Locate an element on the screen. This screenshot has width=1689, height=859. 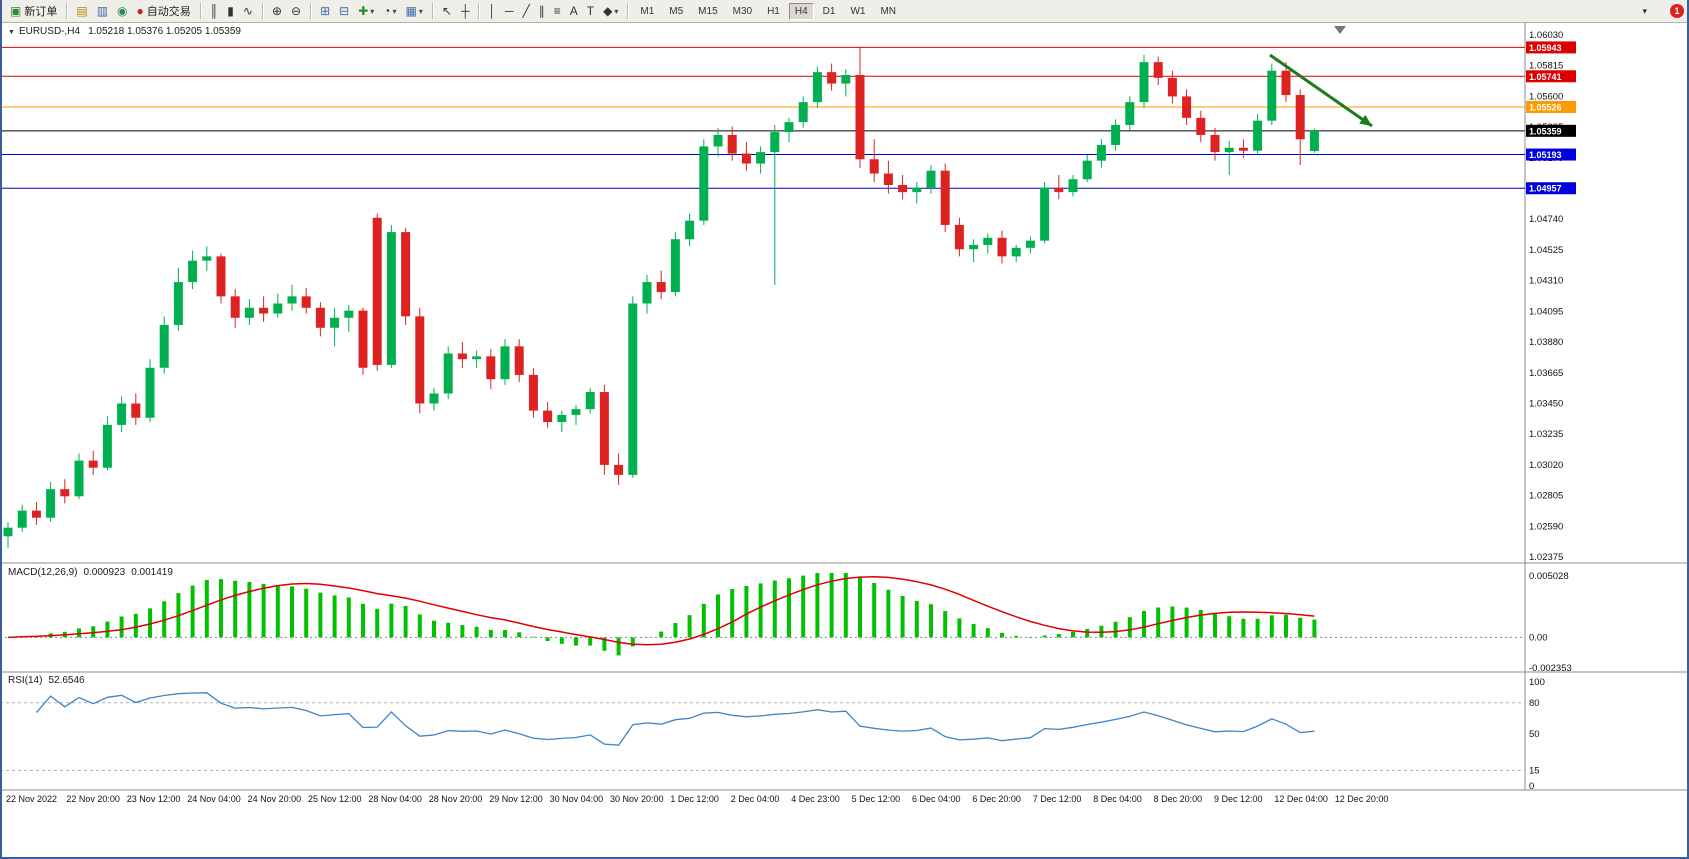
zoom-in-icon: ⊕ is located at coordinates (277, 11).